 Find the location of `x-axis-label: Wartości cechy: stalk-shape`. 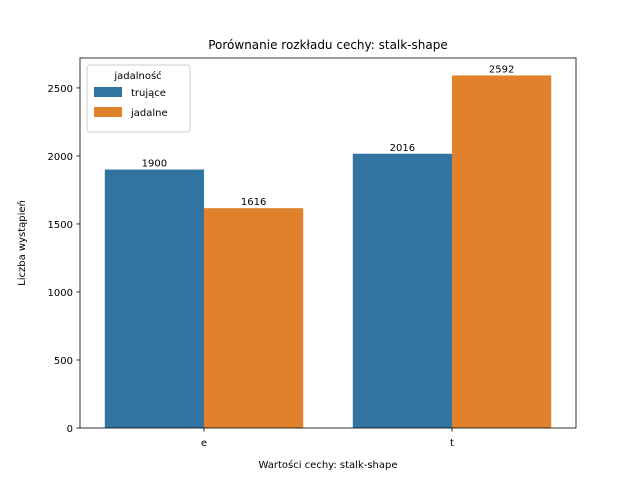

x-axis-label: Wartości cechy: stalk-shape is located at coordinates (327, 465).